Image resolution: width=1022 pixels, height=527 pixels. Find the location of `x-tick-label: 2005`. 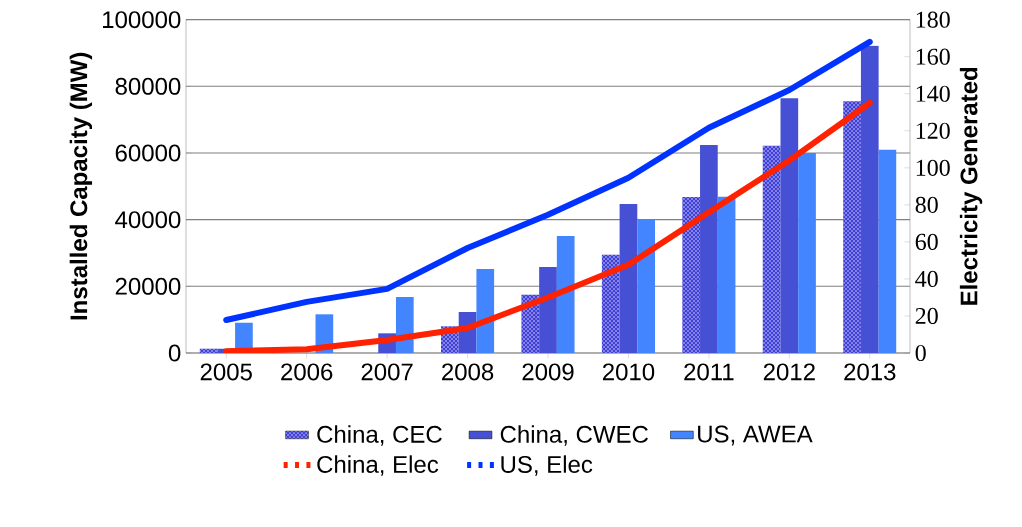

x-tick-label: 2005 is located at coordinates (226, 372).